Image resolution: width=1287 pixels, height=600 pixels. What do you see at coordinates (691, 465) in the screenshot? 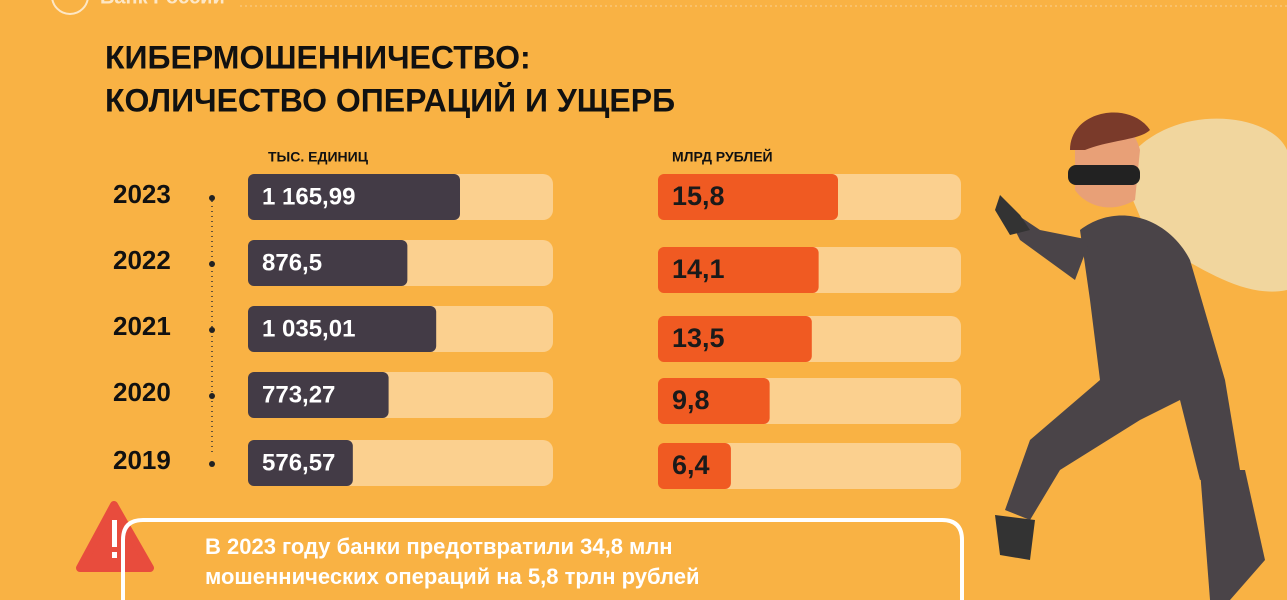
I see `value-label: 6,4` at bounding box center [691, 465].